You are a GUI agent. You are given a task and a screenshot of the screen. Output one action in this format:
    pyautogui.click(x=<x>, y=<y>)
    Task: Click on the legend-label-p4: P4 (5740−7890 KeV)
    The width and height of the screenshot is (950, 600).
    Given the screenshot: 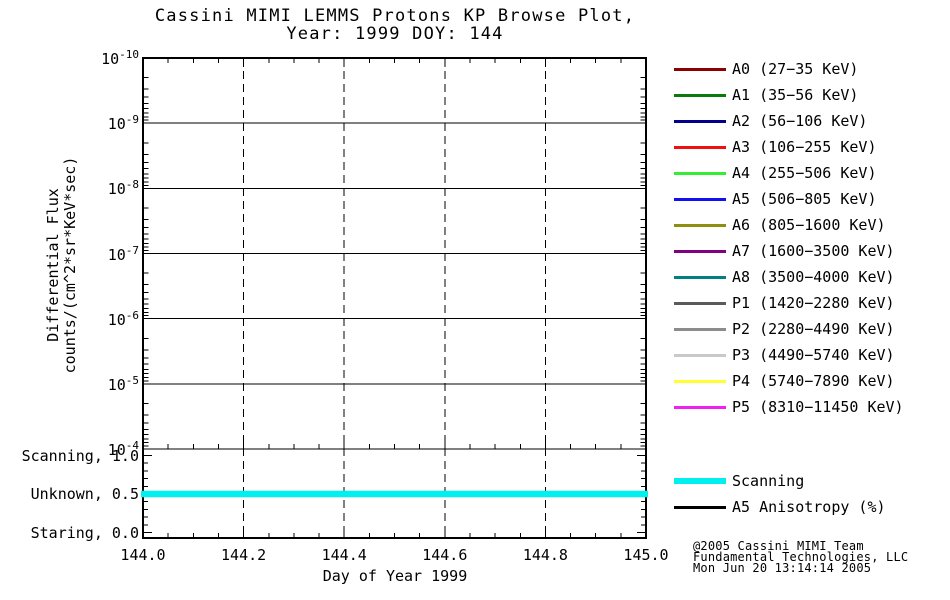 What is the action you would take?
    pyautogui.click(x=813, y=381)
    